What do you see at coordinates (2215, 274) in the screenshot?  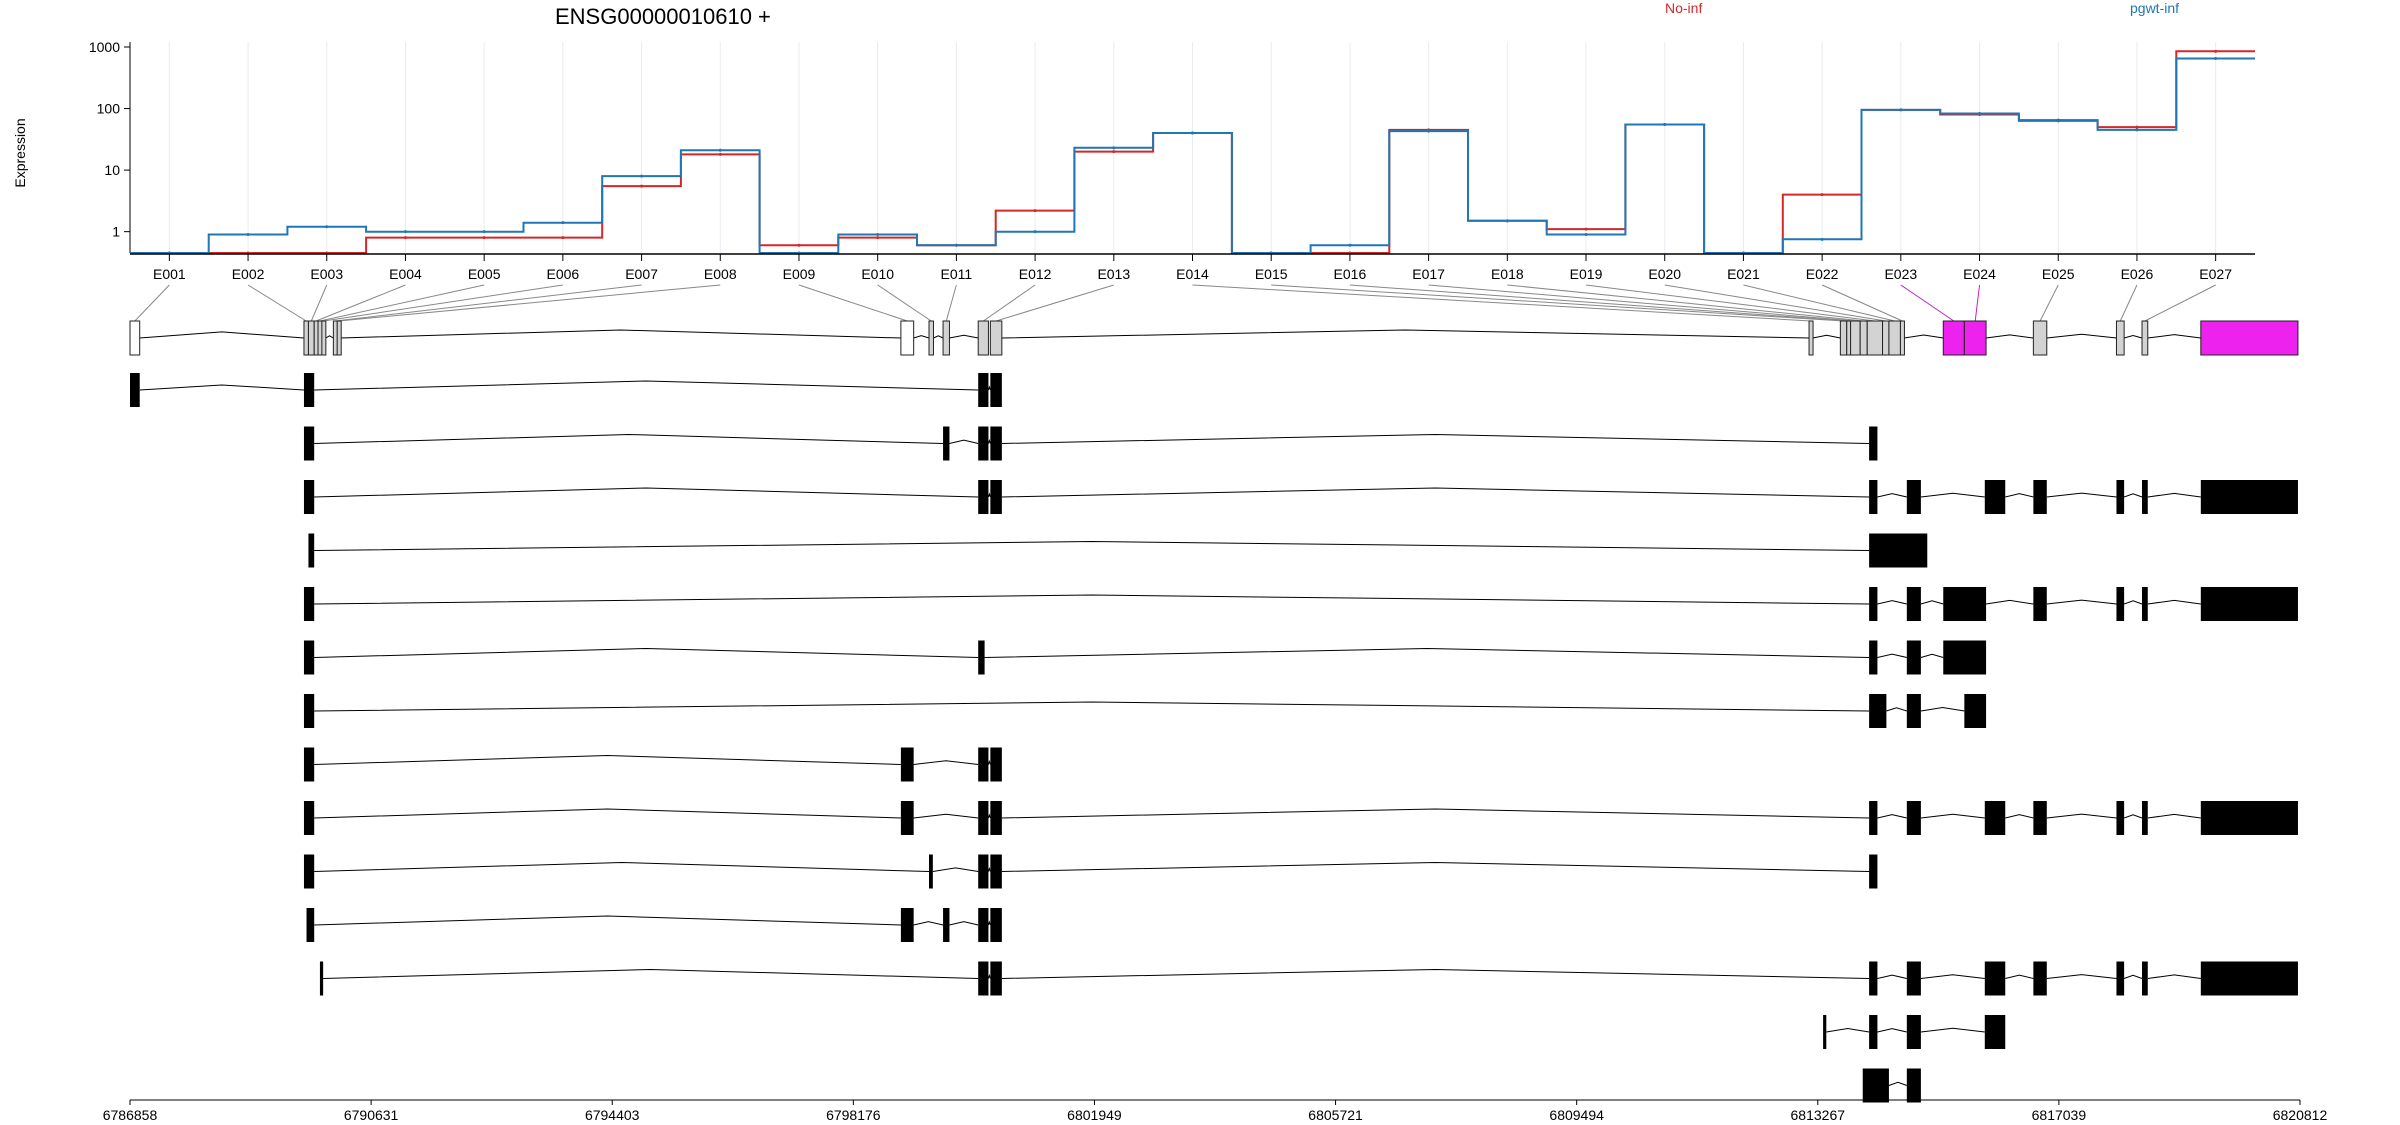 I see `x-tick-label: E027` at bounding box center [2215, 274].